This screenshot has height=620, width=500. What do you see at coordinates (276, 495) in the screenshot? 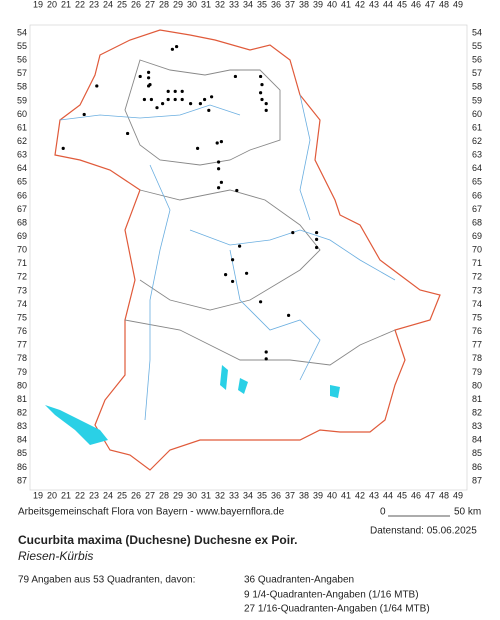
I see `column-label: 36` at bounding box center [276, 495].